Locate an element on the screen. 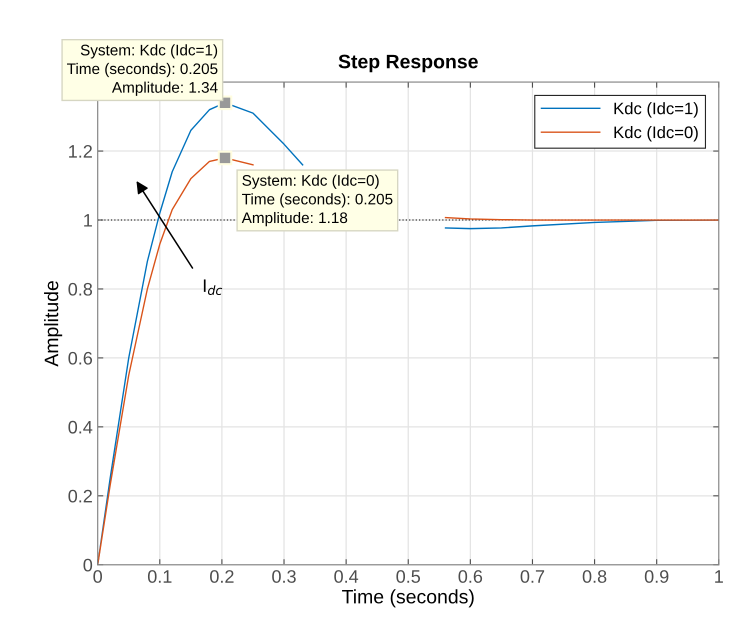 This screenshot has height=622, width=729. y-tick-label: 0 is located at coordinates (87, 565).